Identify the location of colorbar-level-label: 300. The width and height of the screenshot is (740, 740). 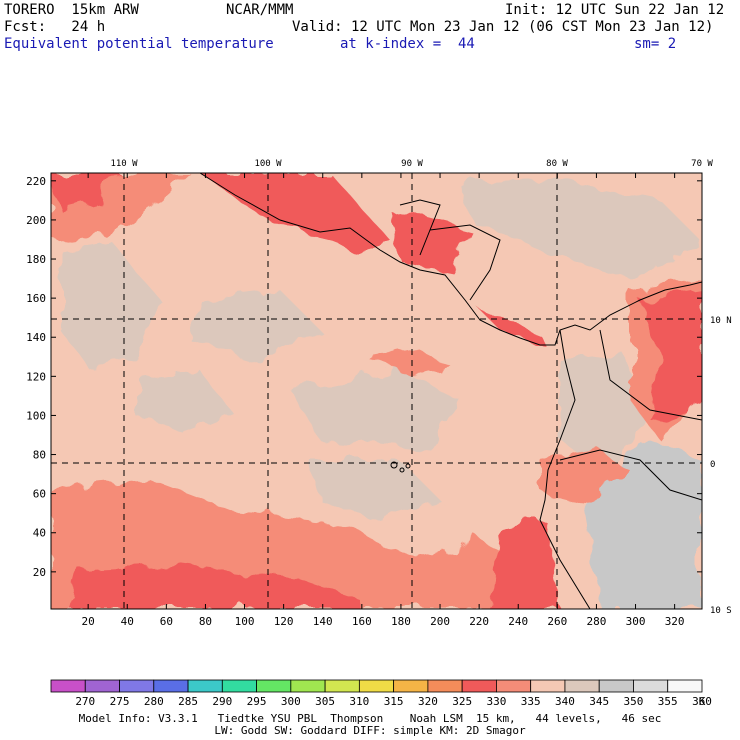
(291, 701).